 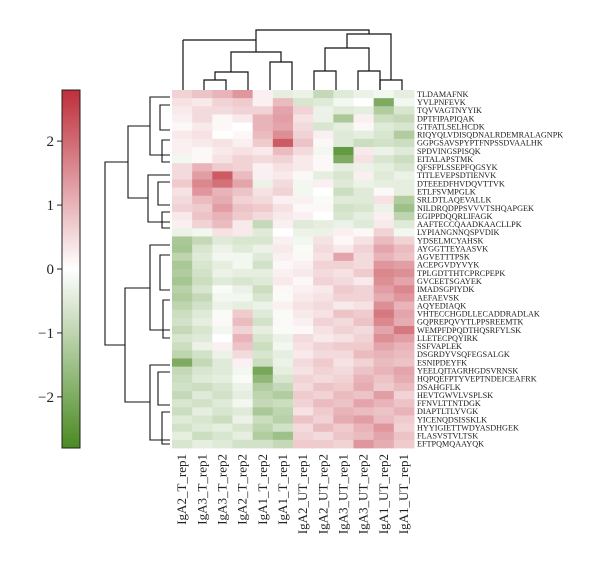 What do you see at coordinates (470, 322) in the screenshot?
I see `row-label: GQPREPQVYTLPPSREEMTK` at bounding box center [470, 322].